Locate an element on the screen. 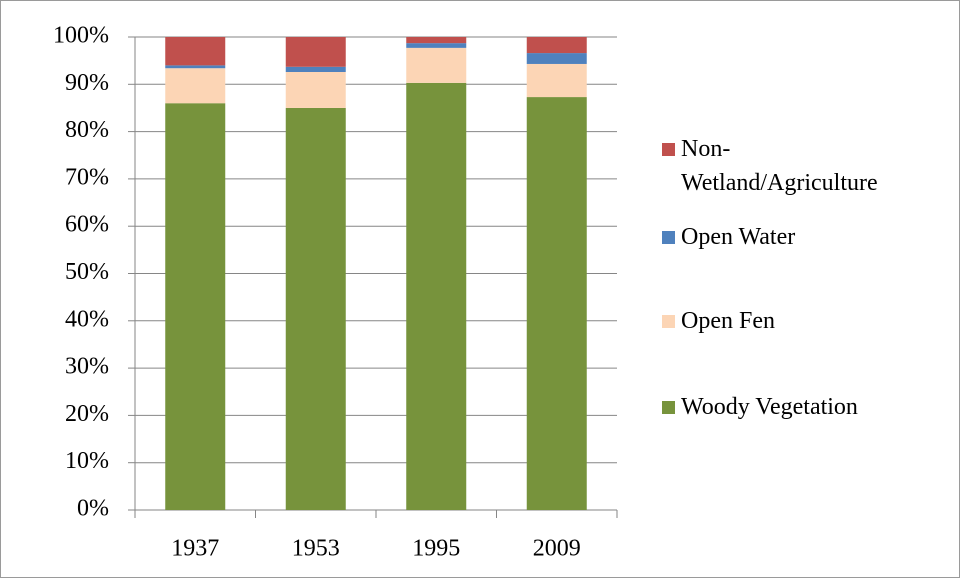 This screenshot has width=960, height=578. legend-item: Non-Wetland/Agriculture is located at coordinates (771, 166).